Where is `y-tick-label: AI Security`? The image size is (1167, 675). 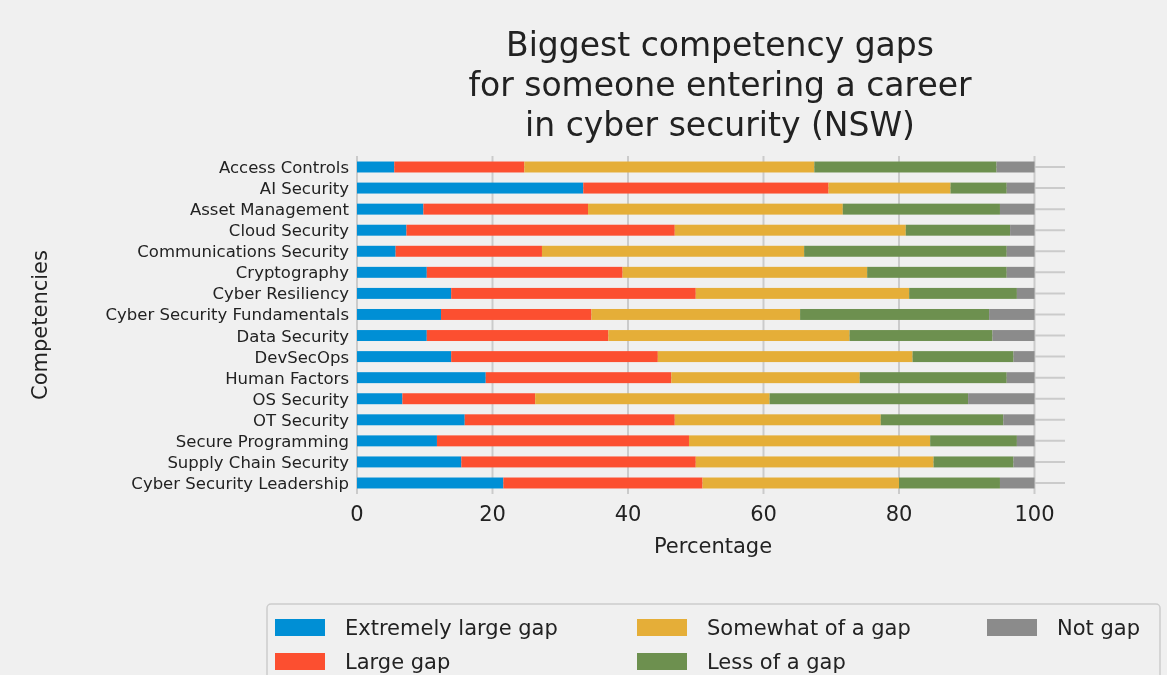
y-tick-label: AI Security is located at coordinates (304, 189).